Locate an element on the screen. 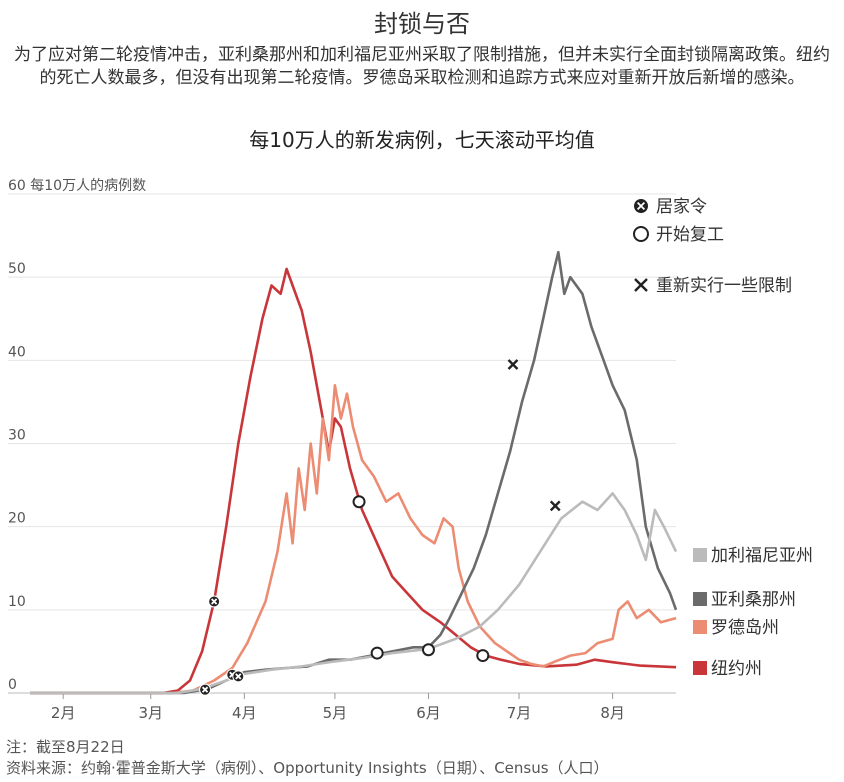 The image size is (844, 782). chart-title: 封锁与否 is located at coordinates (422, 24).